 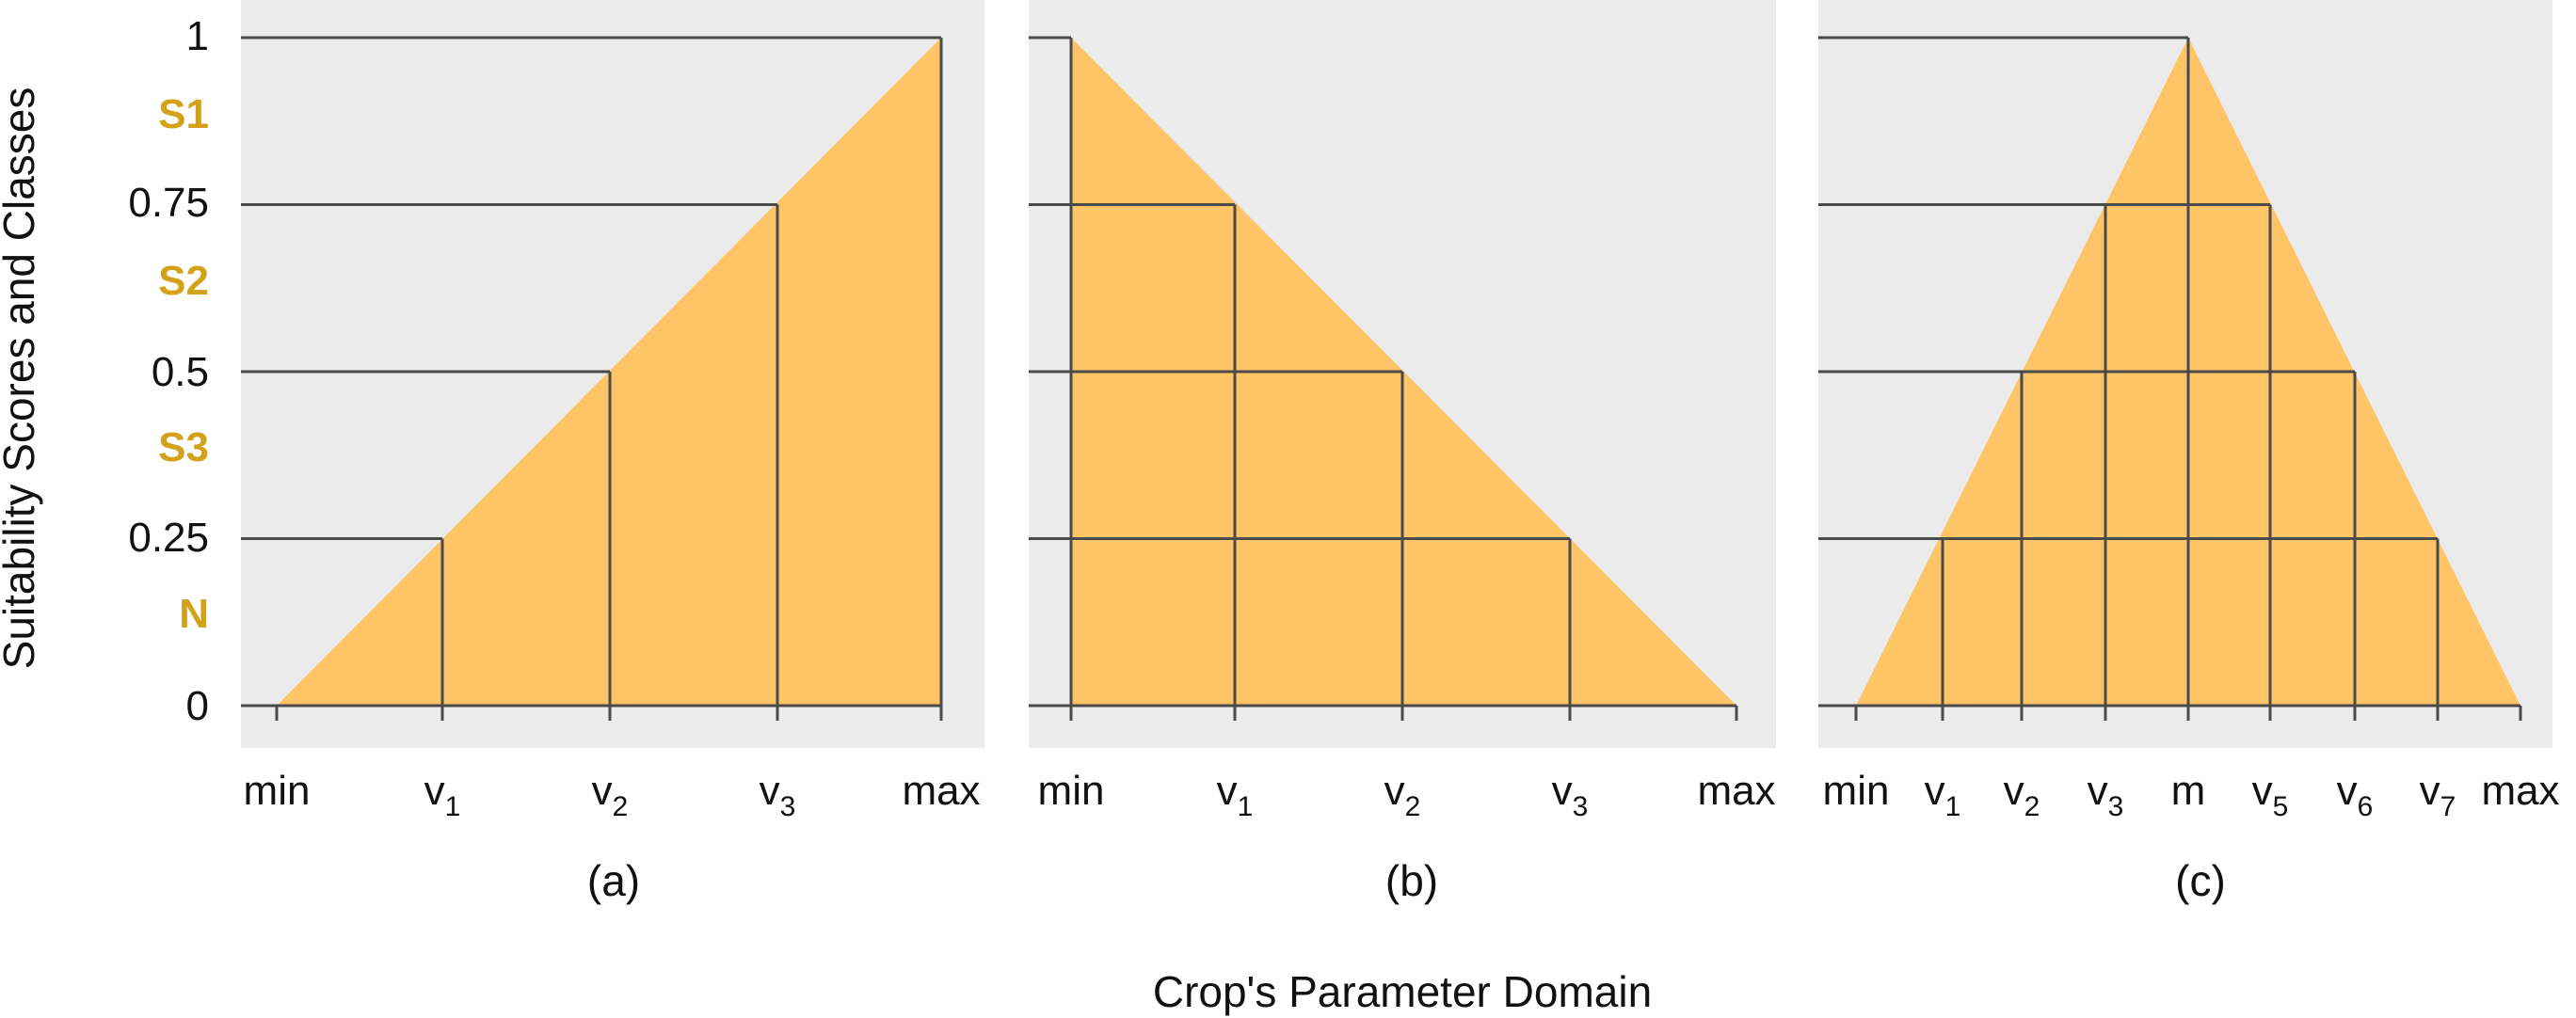 I want to click on caption-c: (c), so click(x=2200, y=880).